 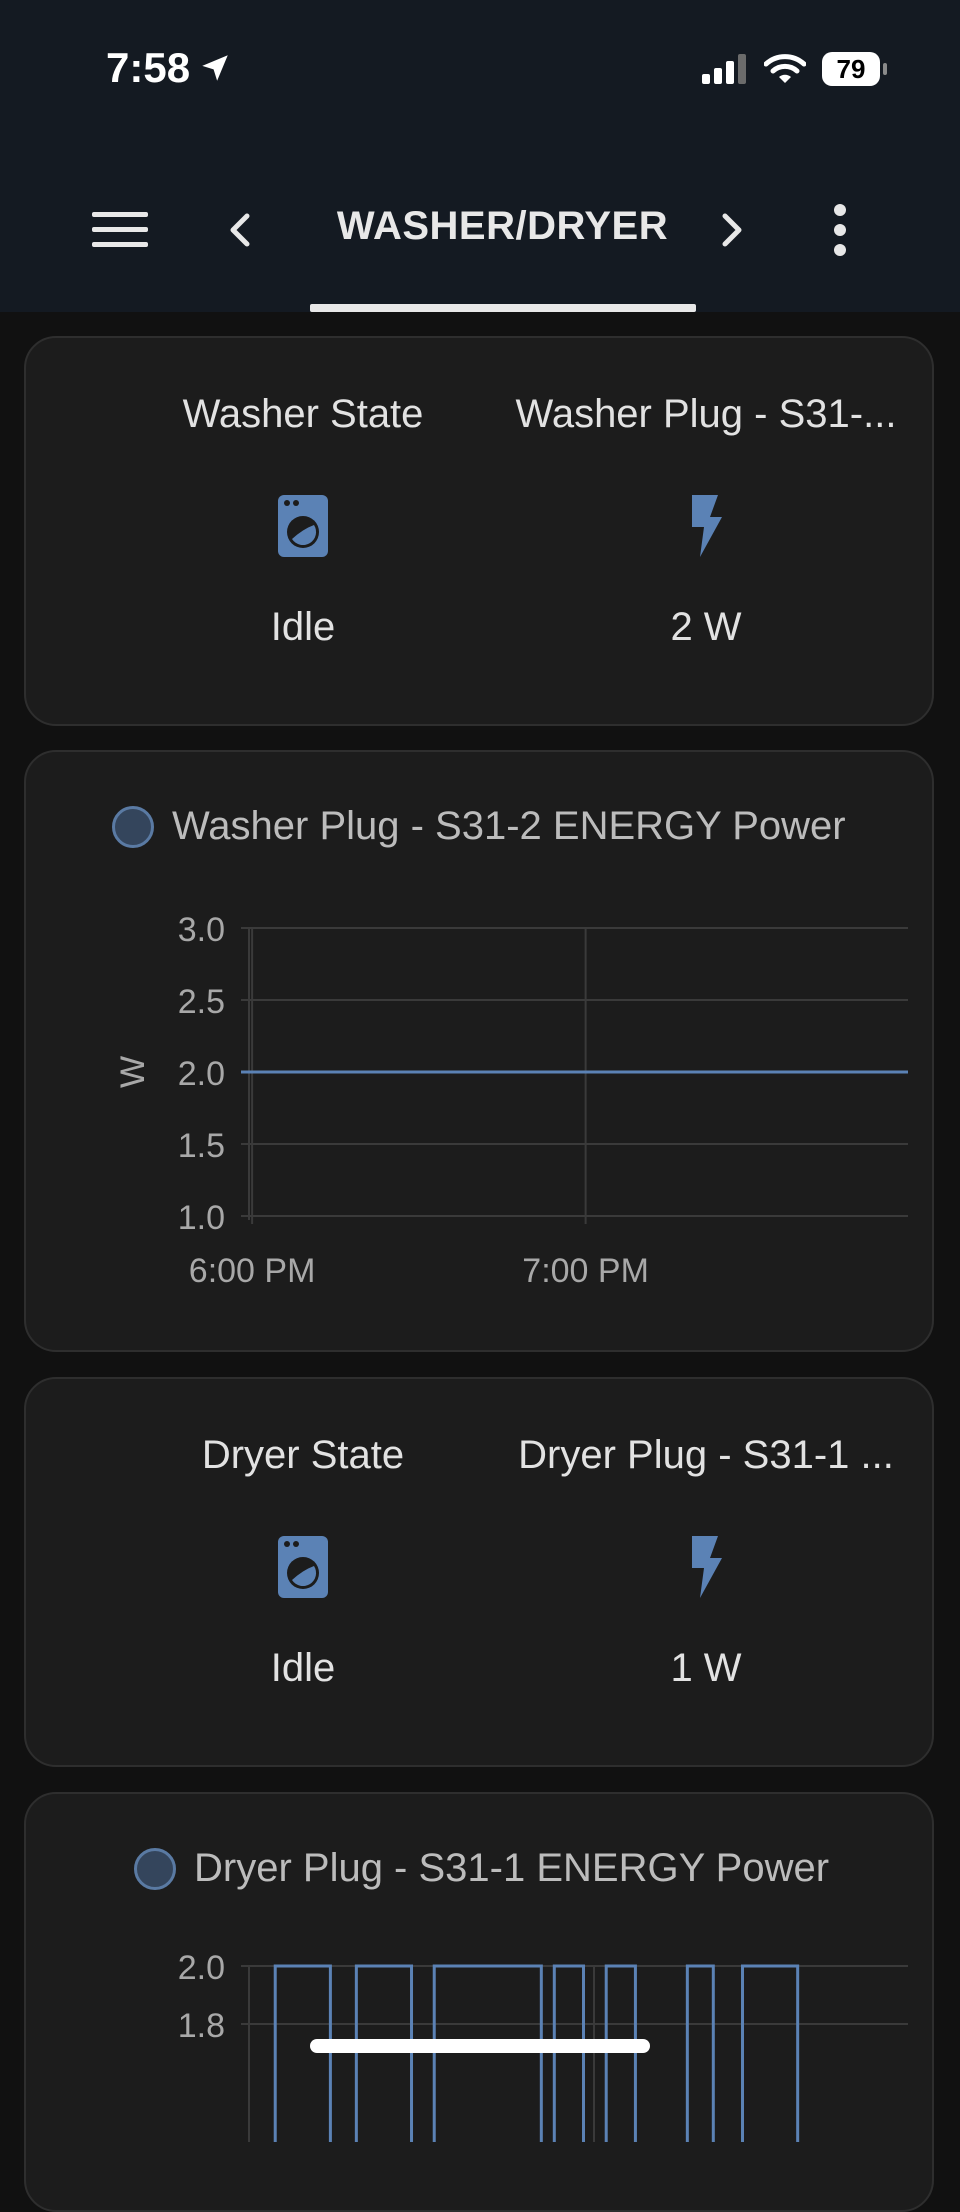 I want to click on menu-button, so click(x=120, y=230).